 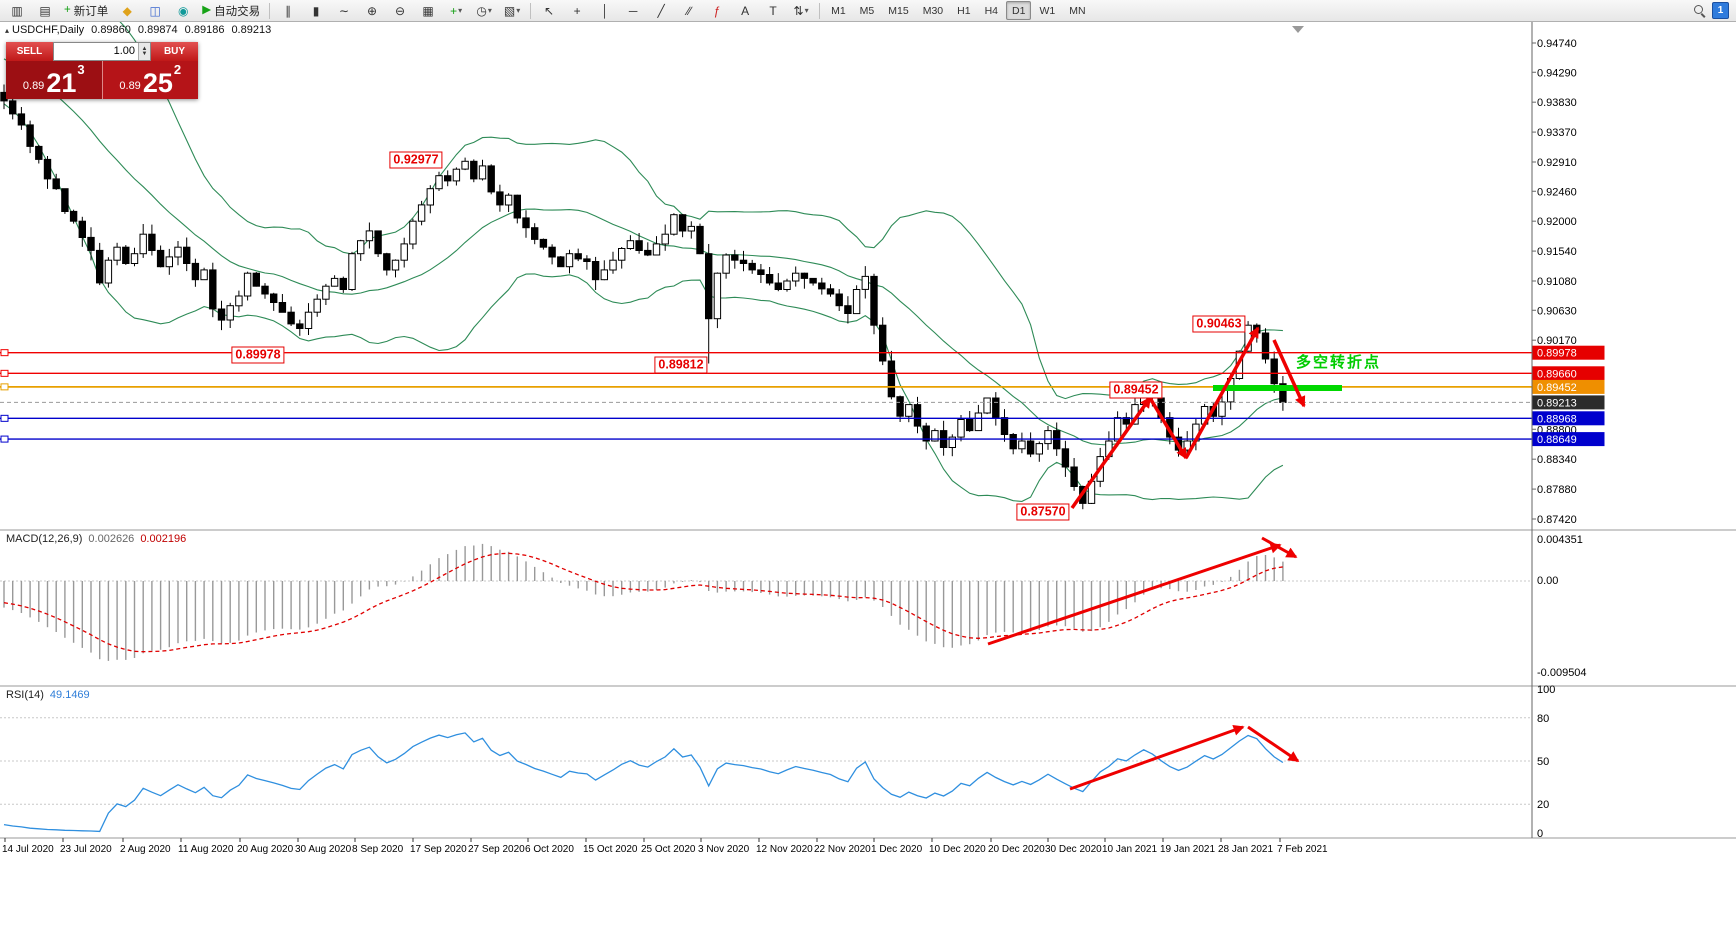 I want to click on timeframe-m15: M15, so click(x=898, y=10).